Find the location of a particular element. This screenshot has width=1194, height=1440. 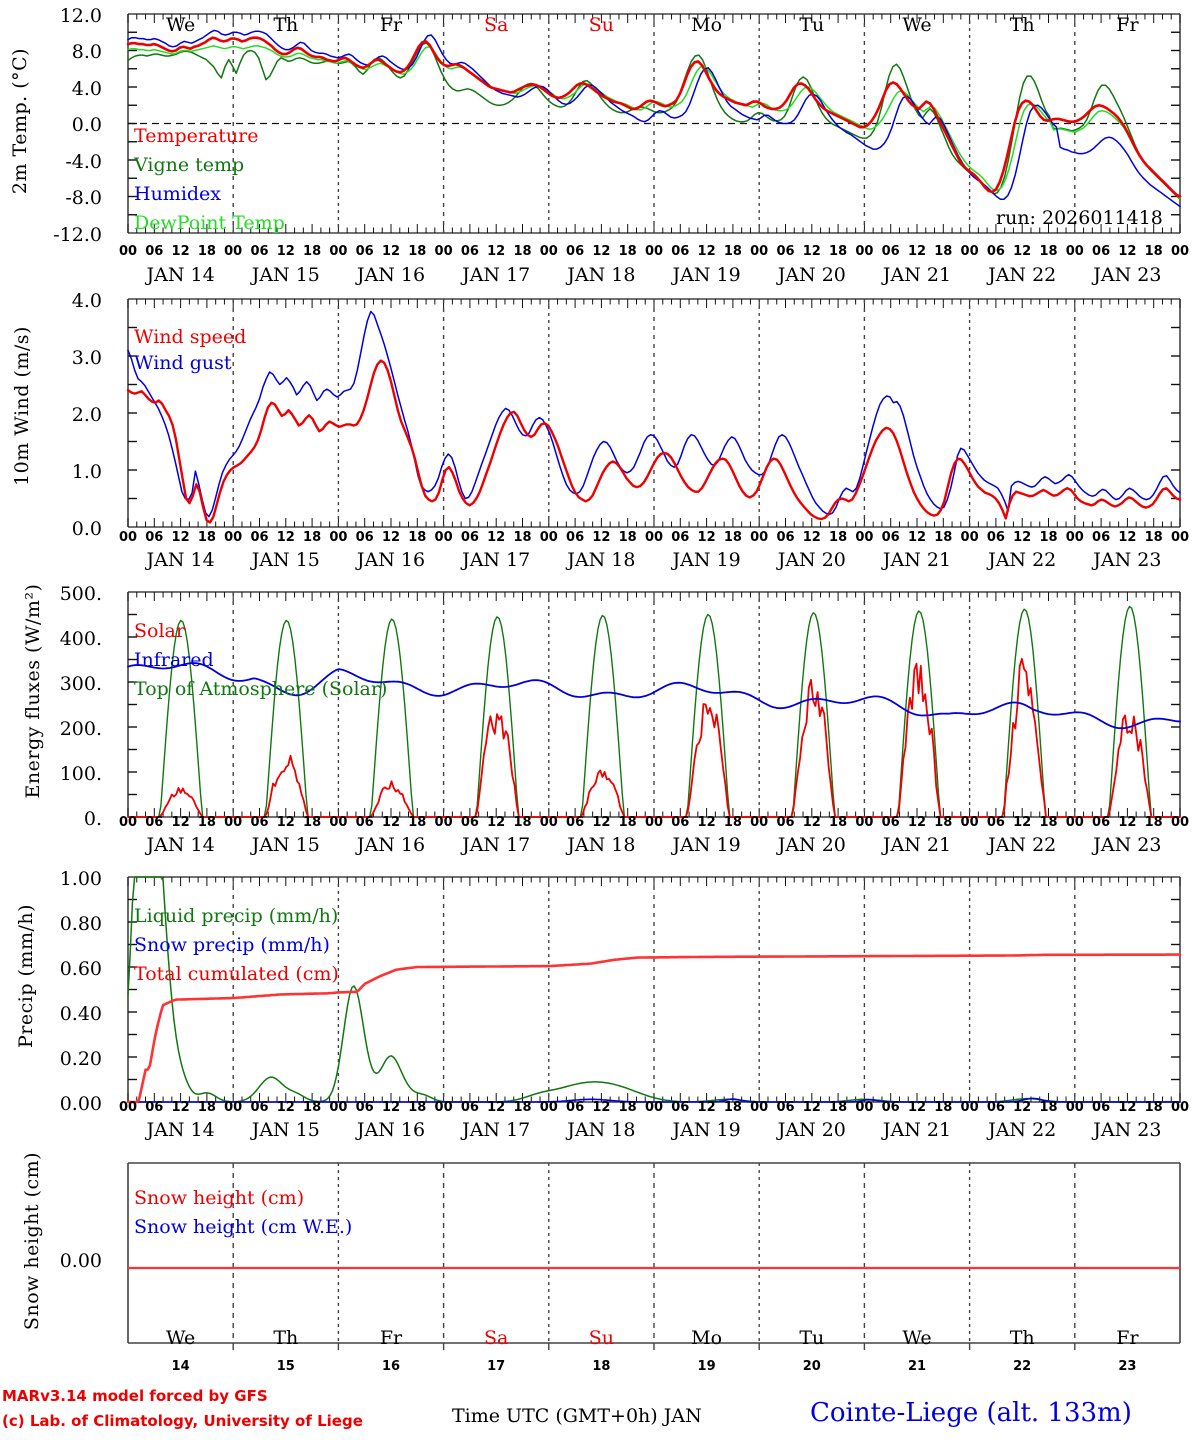

day-label: JAN 14 is located at coordinates (180, 845).